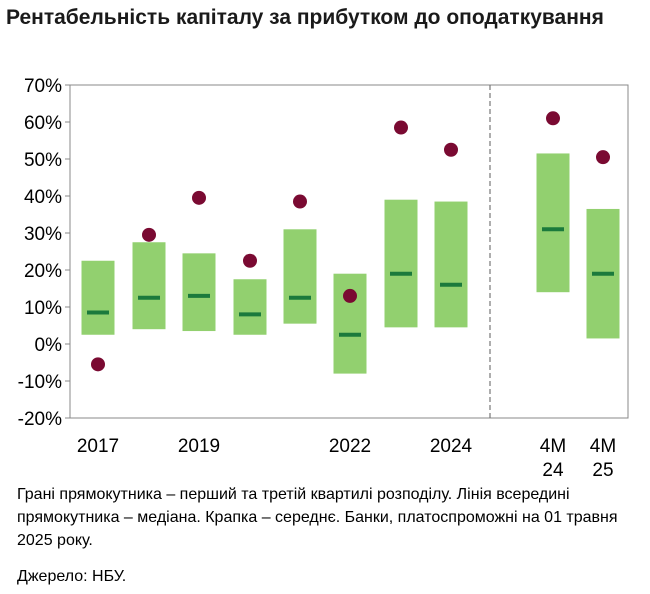 This screenshot has width=650, height=594. Describe the element at coordinates (43, 308) in the screenshot. I see `y-tick-label: 10%` at that location.